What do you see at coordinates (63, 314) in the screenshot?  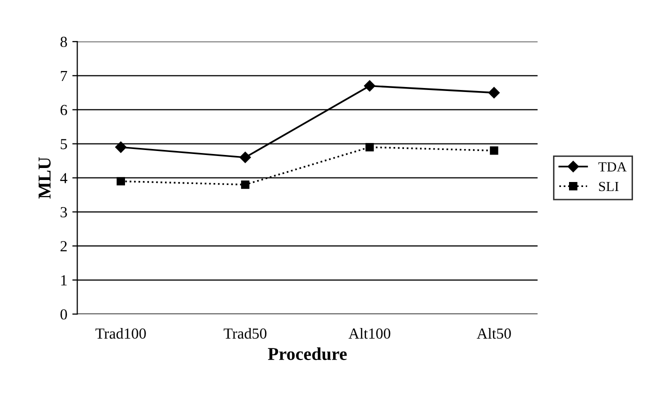 I see `y-tick-label: 0` at bounding box center [63, 314].